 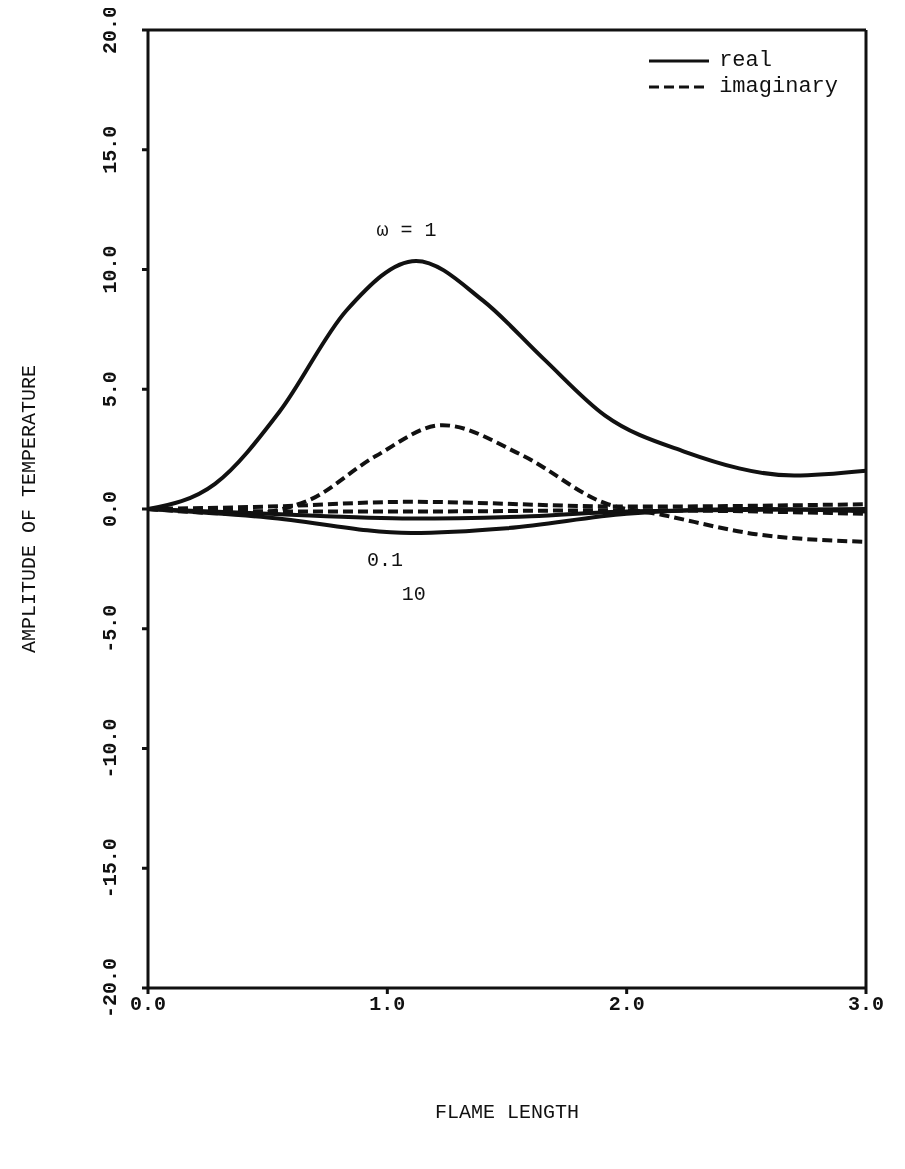 What do you see at coordinates (413, 595) in the screenshot?
I see `annotation: 10` at bounding box center [413, 595].